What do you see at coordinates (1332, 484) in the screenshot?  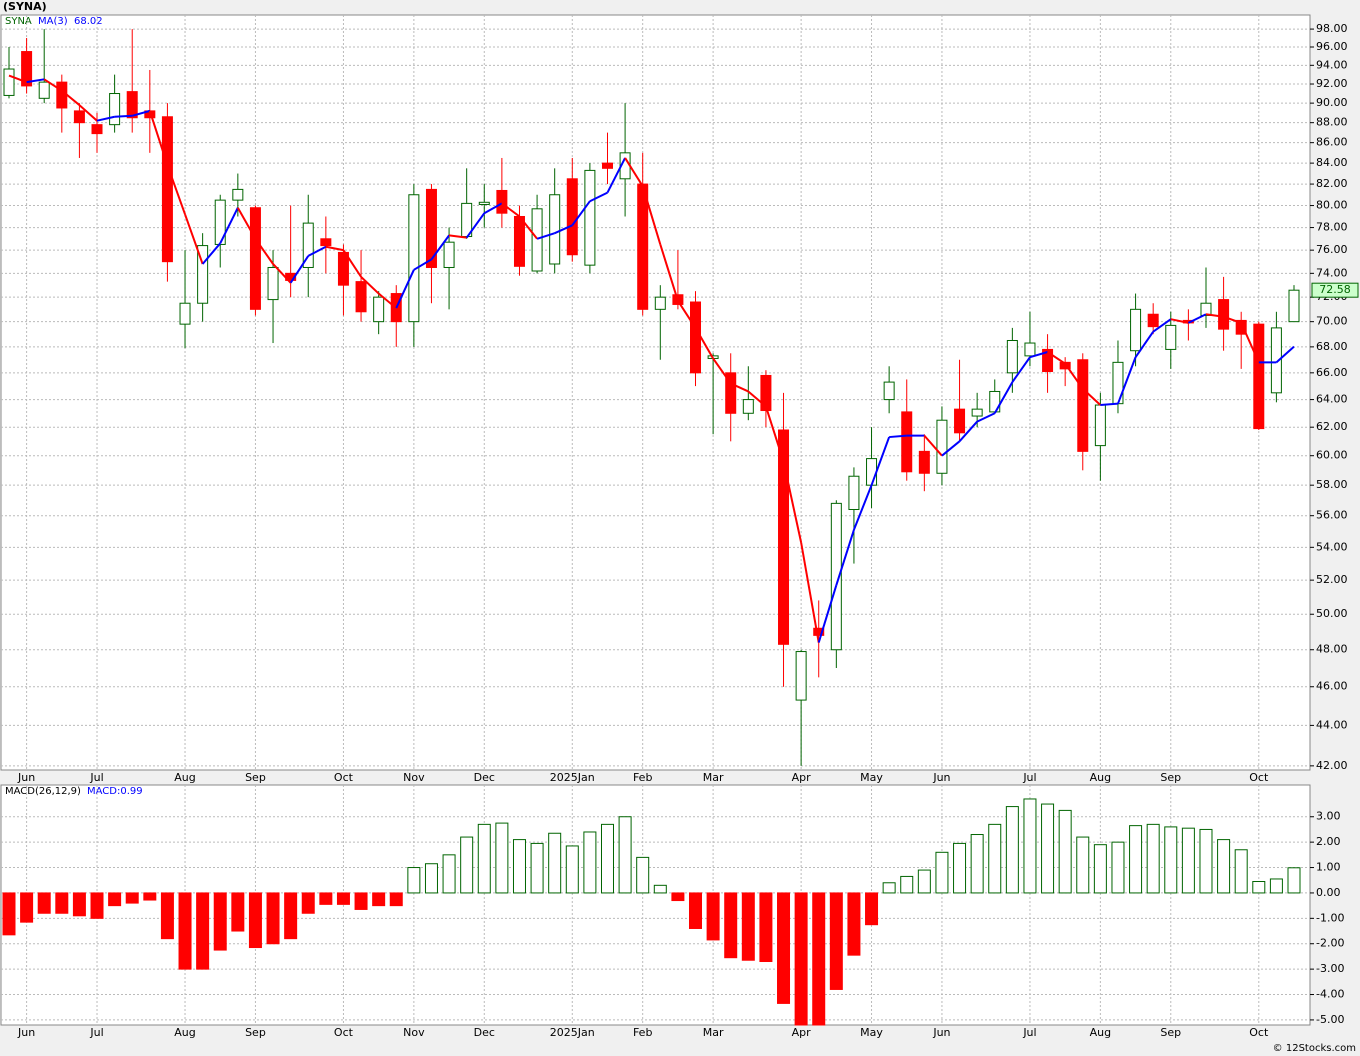 I see `y-tick-label: 58.00` at bounding box center [1332, 484].